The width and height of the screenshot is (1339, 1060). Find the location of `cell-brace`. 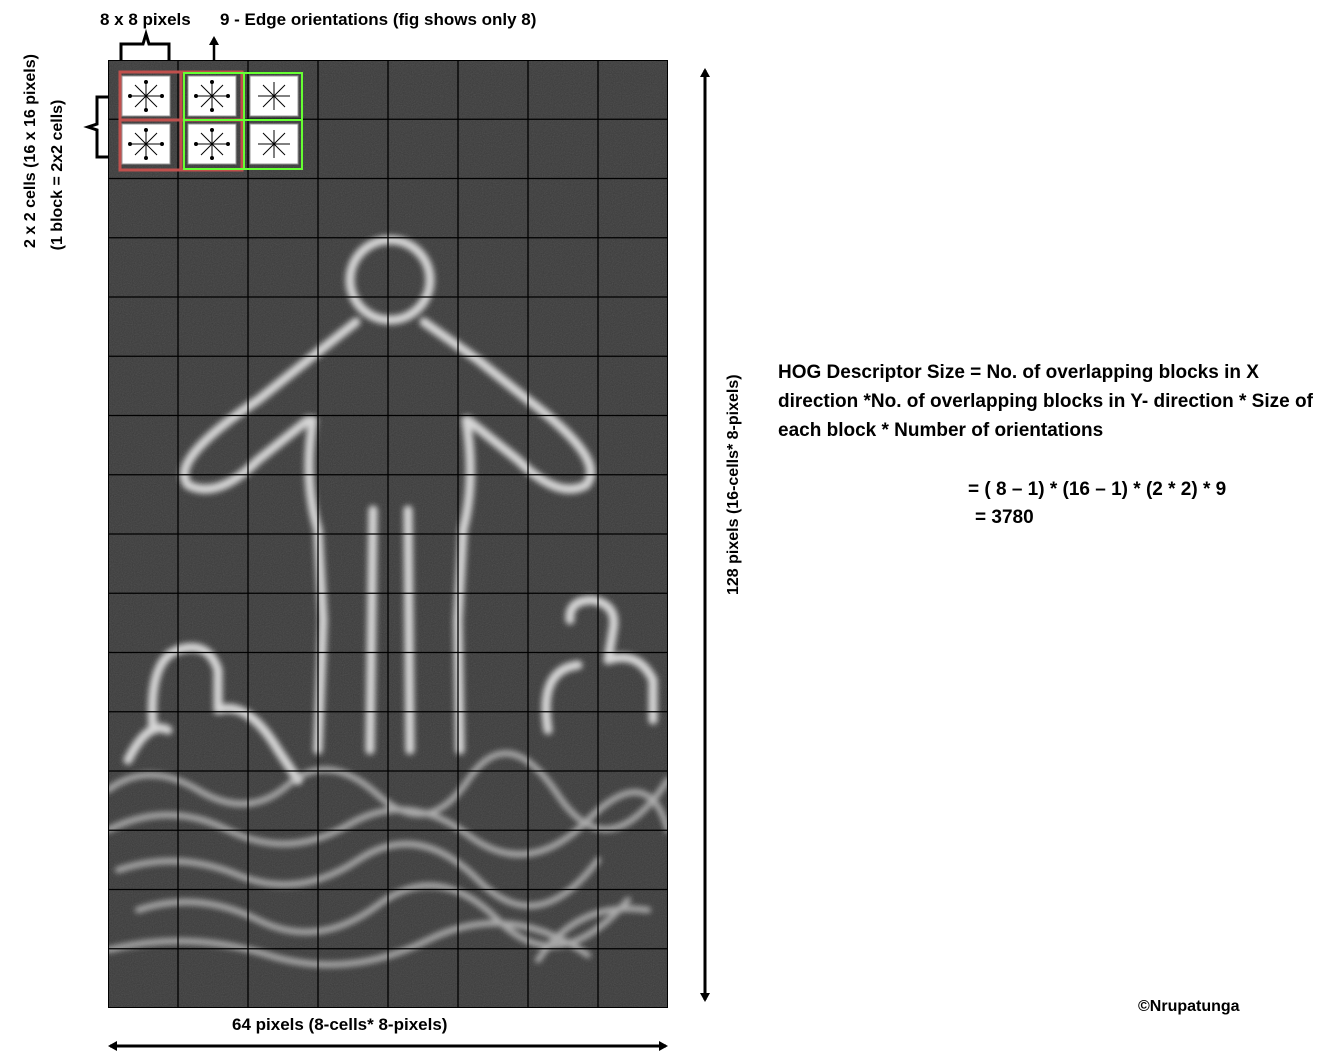

cell-brace is located at coordinates (145, 45).